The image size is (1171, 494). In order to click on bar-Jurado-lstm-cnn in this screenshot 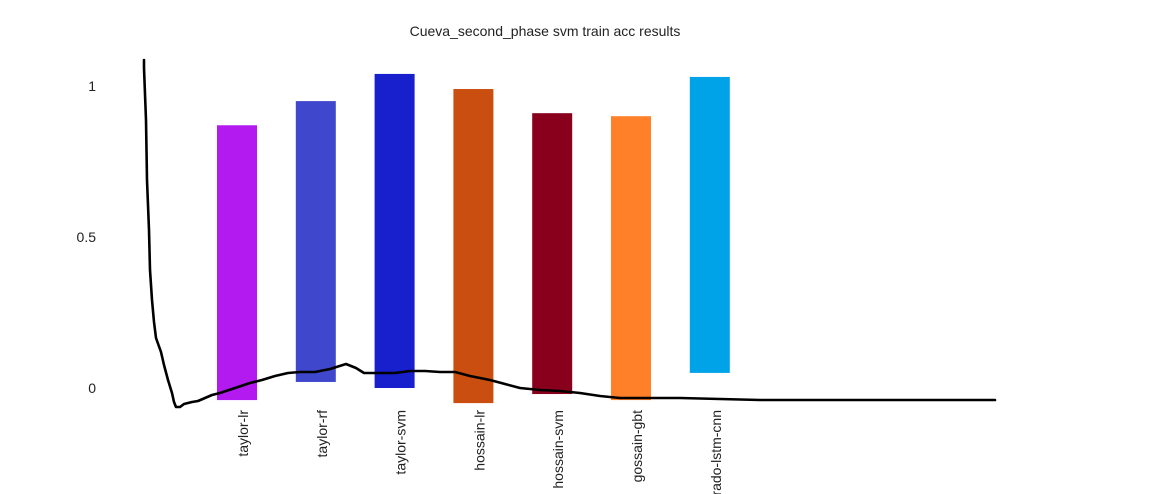, I will do `click(709, 224)`.